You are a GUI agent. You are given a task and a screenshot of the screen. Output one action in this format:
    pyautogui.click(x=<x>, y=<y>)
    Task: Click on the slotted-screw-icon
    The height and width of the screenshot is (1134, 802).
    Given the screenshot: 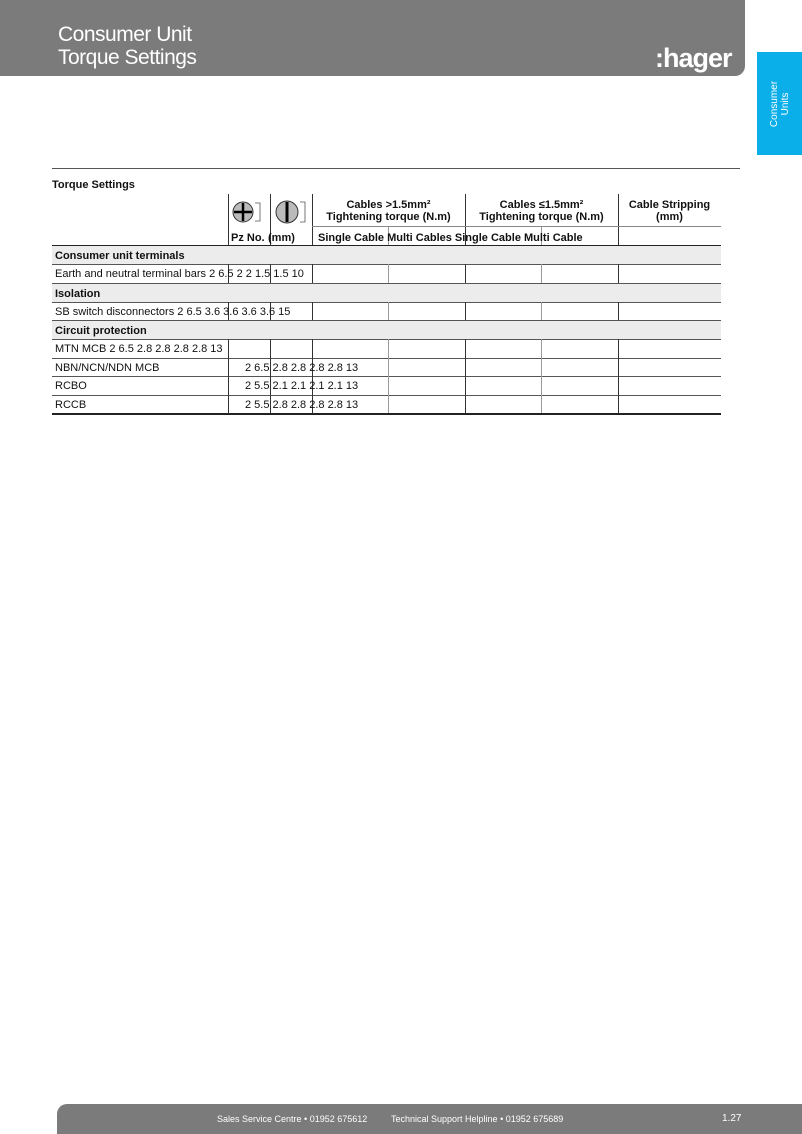 What is the action you would take?
    pyautogui.click(x=290, y=212)
    